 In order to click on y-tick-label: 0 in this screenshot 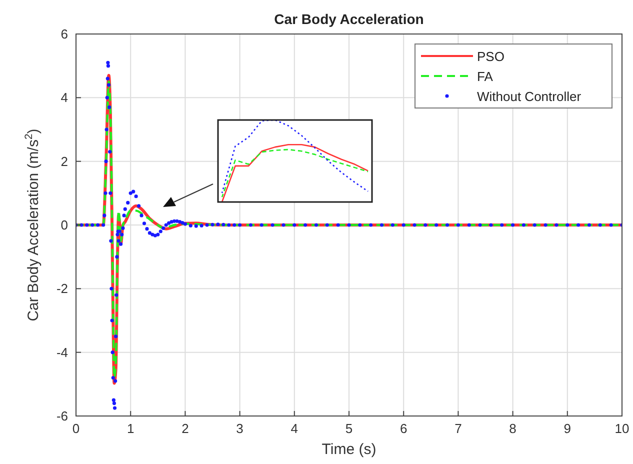, I will do `click(64, 225)`.